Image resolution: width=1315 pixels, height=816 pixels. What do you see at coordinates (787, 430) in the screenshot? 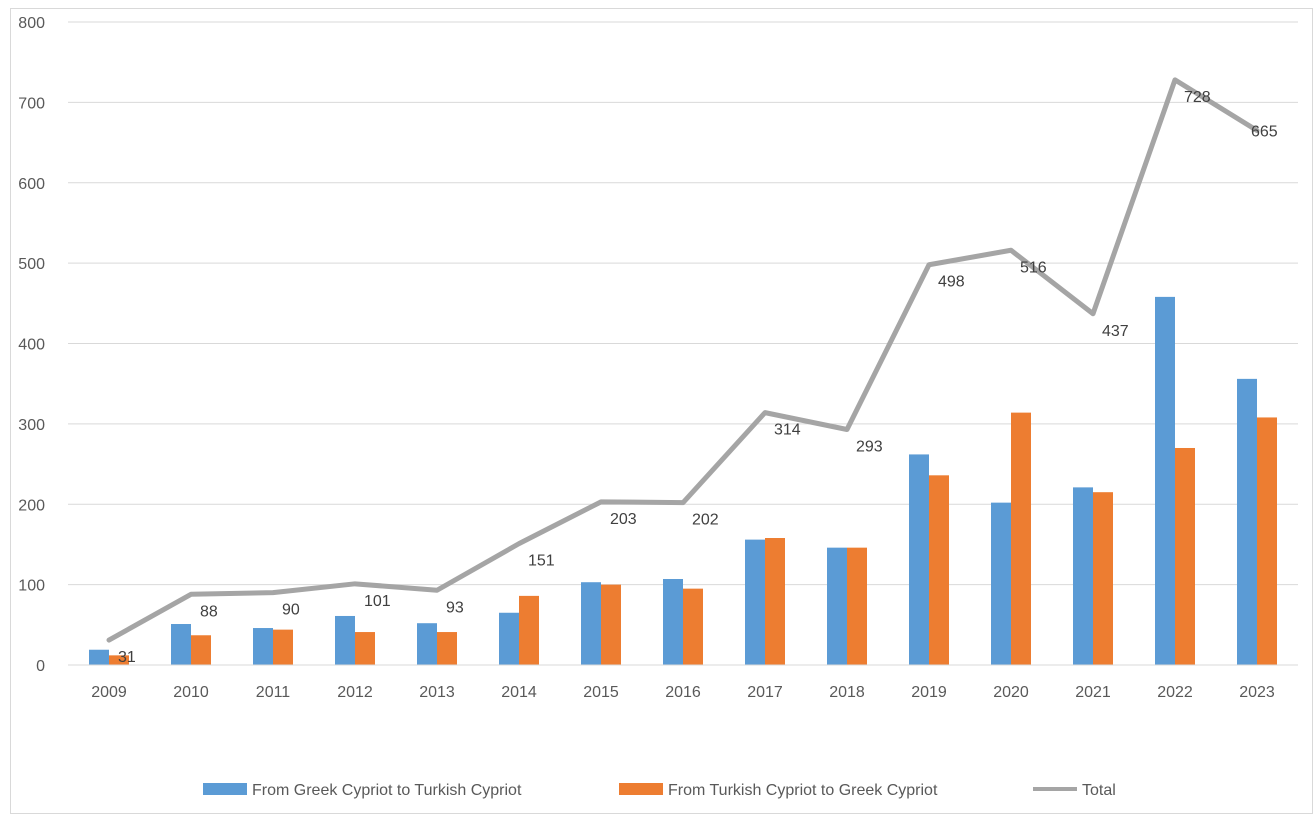
I see `total-data-label: 314` at bounding box center [787, 430].